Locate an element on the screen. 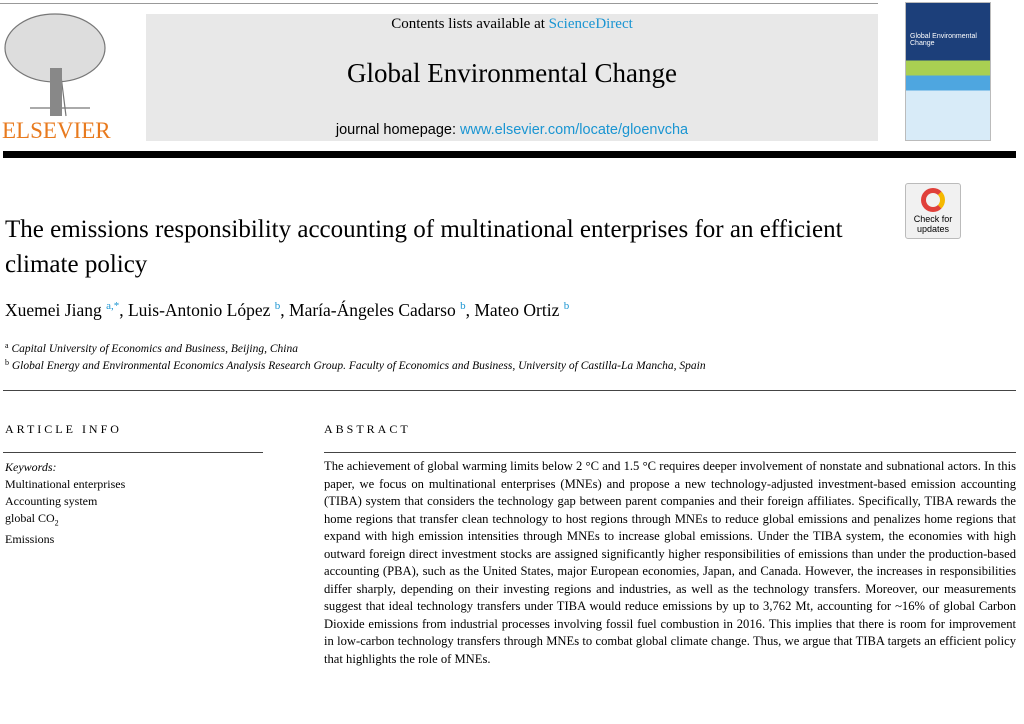 The width and height of the screenshot is (1024, 724). author: Mateo Ortiz is located at coordinates (517, 310).